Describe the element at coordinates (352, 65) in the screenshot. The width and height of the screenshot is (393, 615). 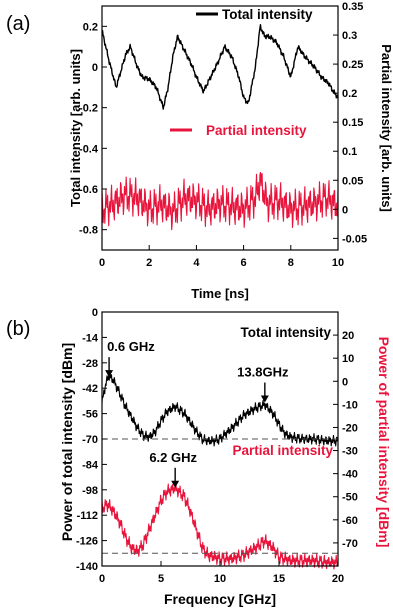
I see `panel-a-y2-tick-label-2: 0.25` at that location.